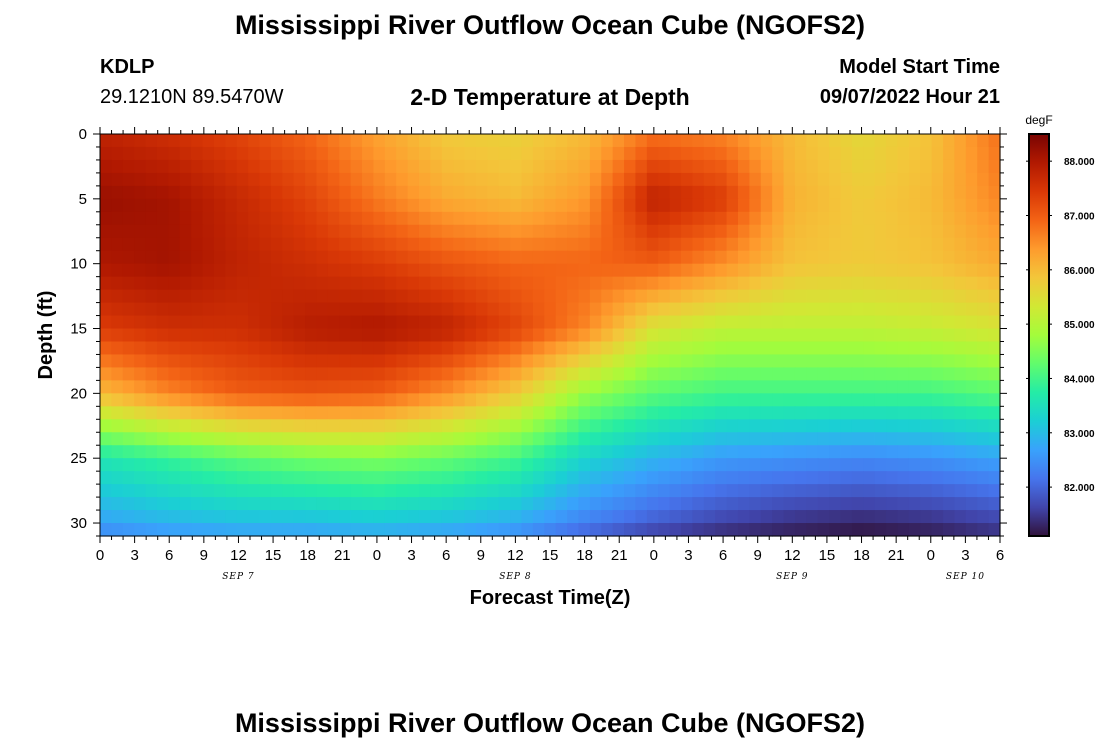 The image size is (1100, 750). What do you see at coordinates (46, 335) in the screenshot?
I see `y-axis-title: Depth (ft)` at bounding box center [46, 335].